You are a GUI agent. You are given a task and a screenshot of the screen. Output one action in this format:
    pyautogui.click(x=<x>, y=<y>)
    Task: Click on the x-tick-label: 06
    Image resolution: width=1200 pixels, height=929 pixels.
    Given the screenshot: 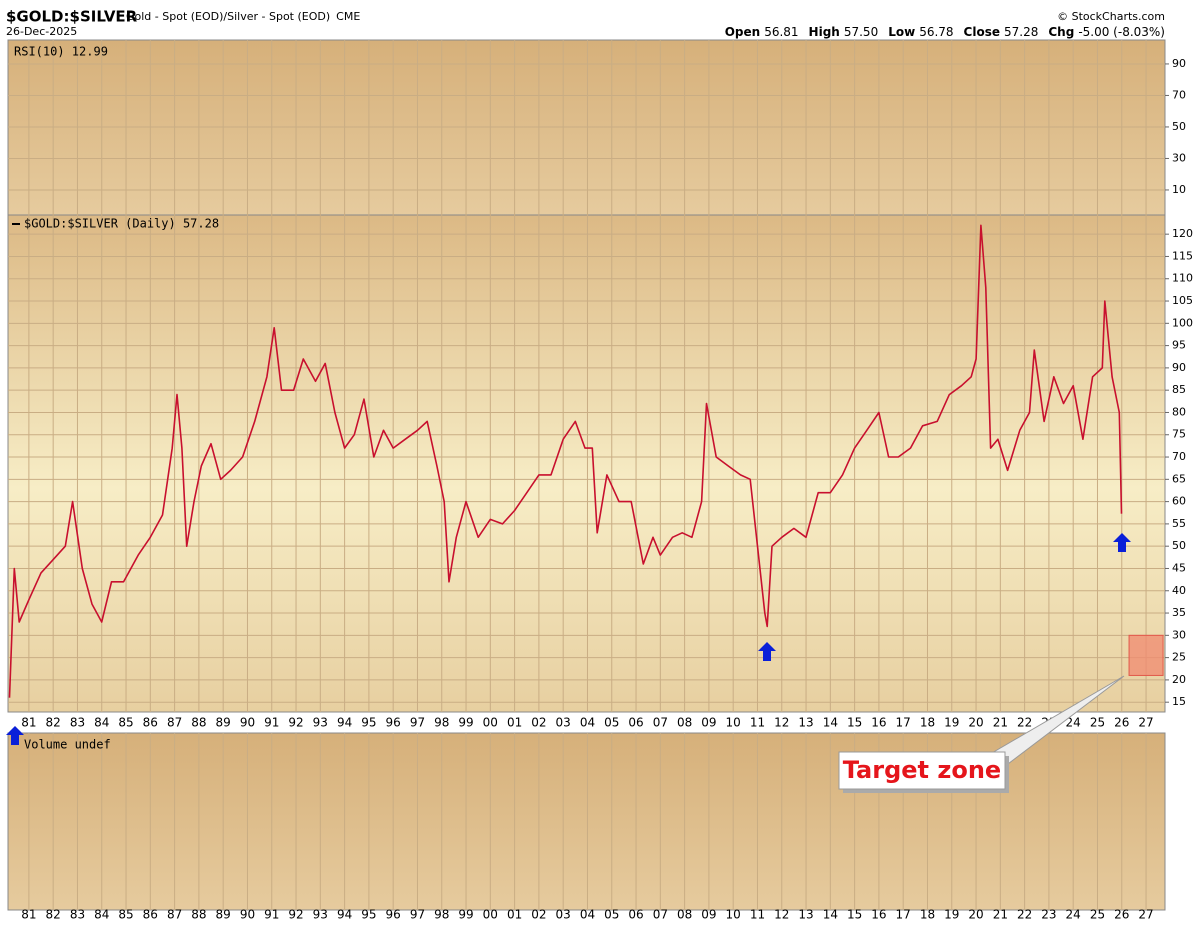 What is the action you would take?
    pyautogui.click(x=635, y=915)
    